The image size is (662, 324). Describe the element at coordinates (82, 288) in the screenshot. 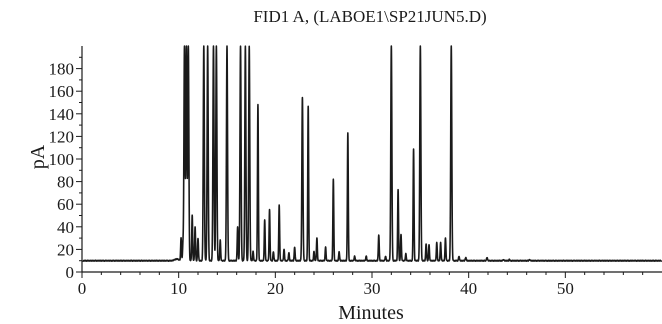

I see `x-tick-label: 0` at that location.